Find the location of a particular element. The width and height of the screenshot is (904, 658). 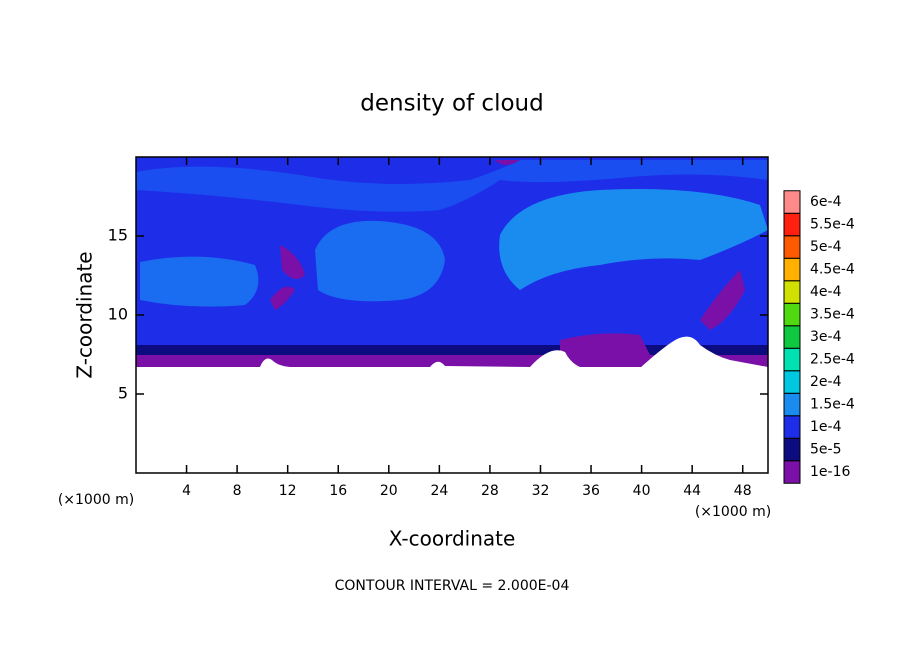

colorbar-label: 6e-4 is located at coordinates (826, 202).